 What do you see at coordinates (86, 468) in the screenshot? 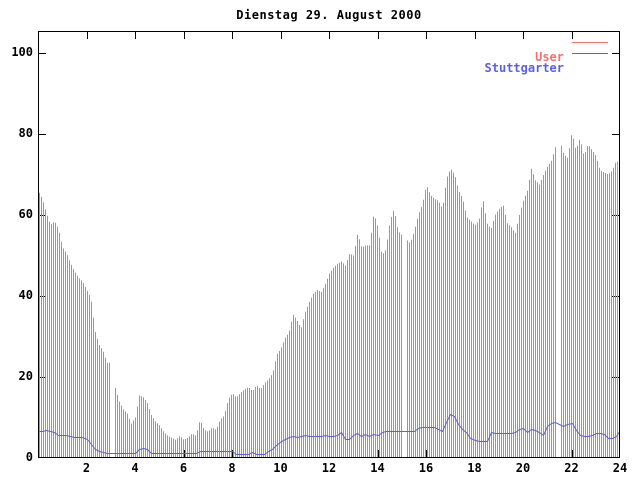
I see `x-tick-label: 2` at bounding box center [86, 468].